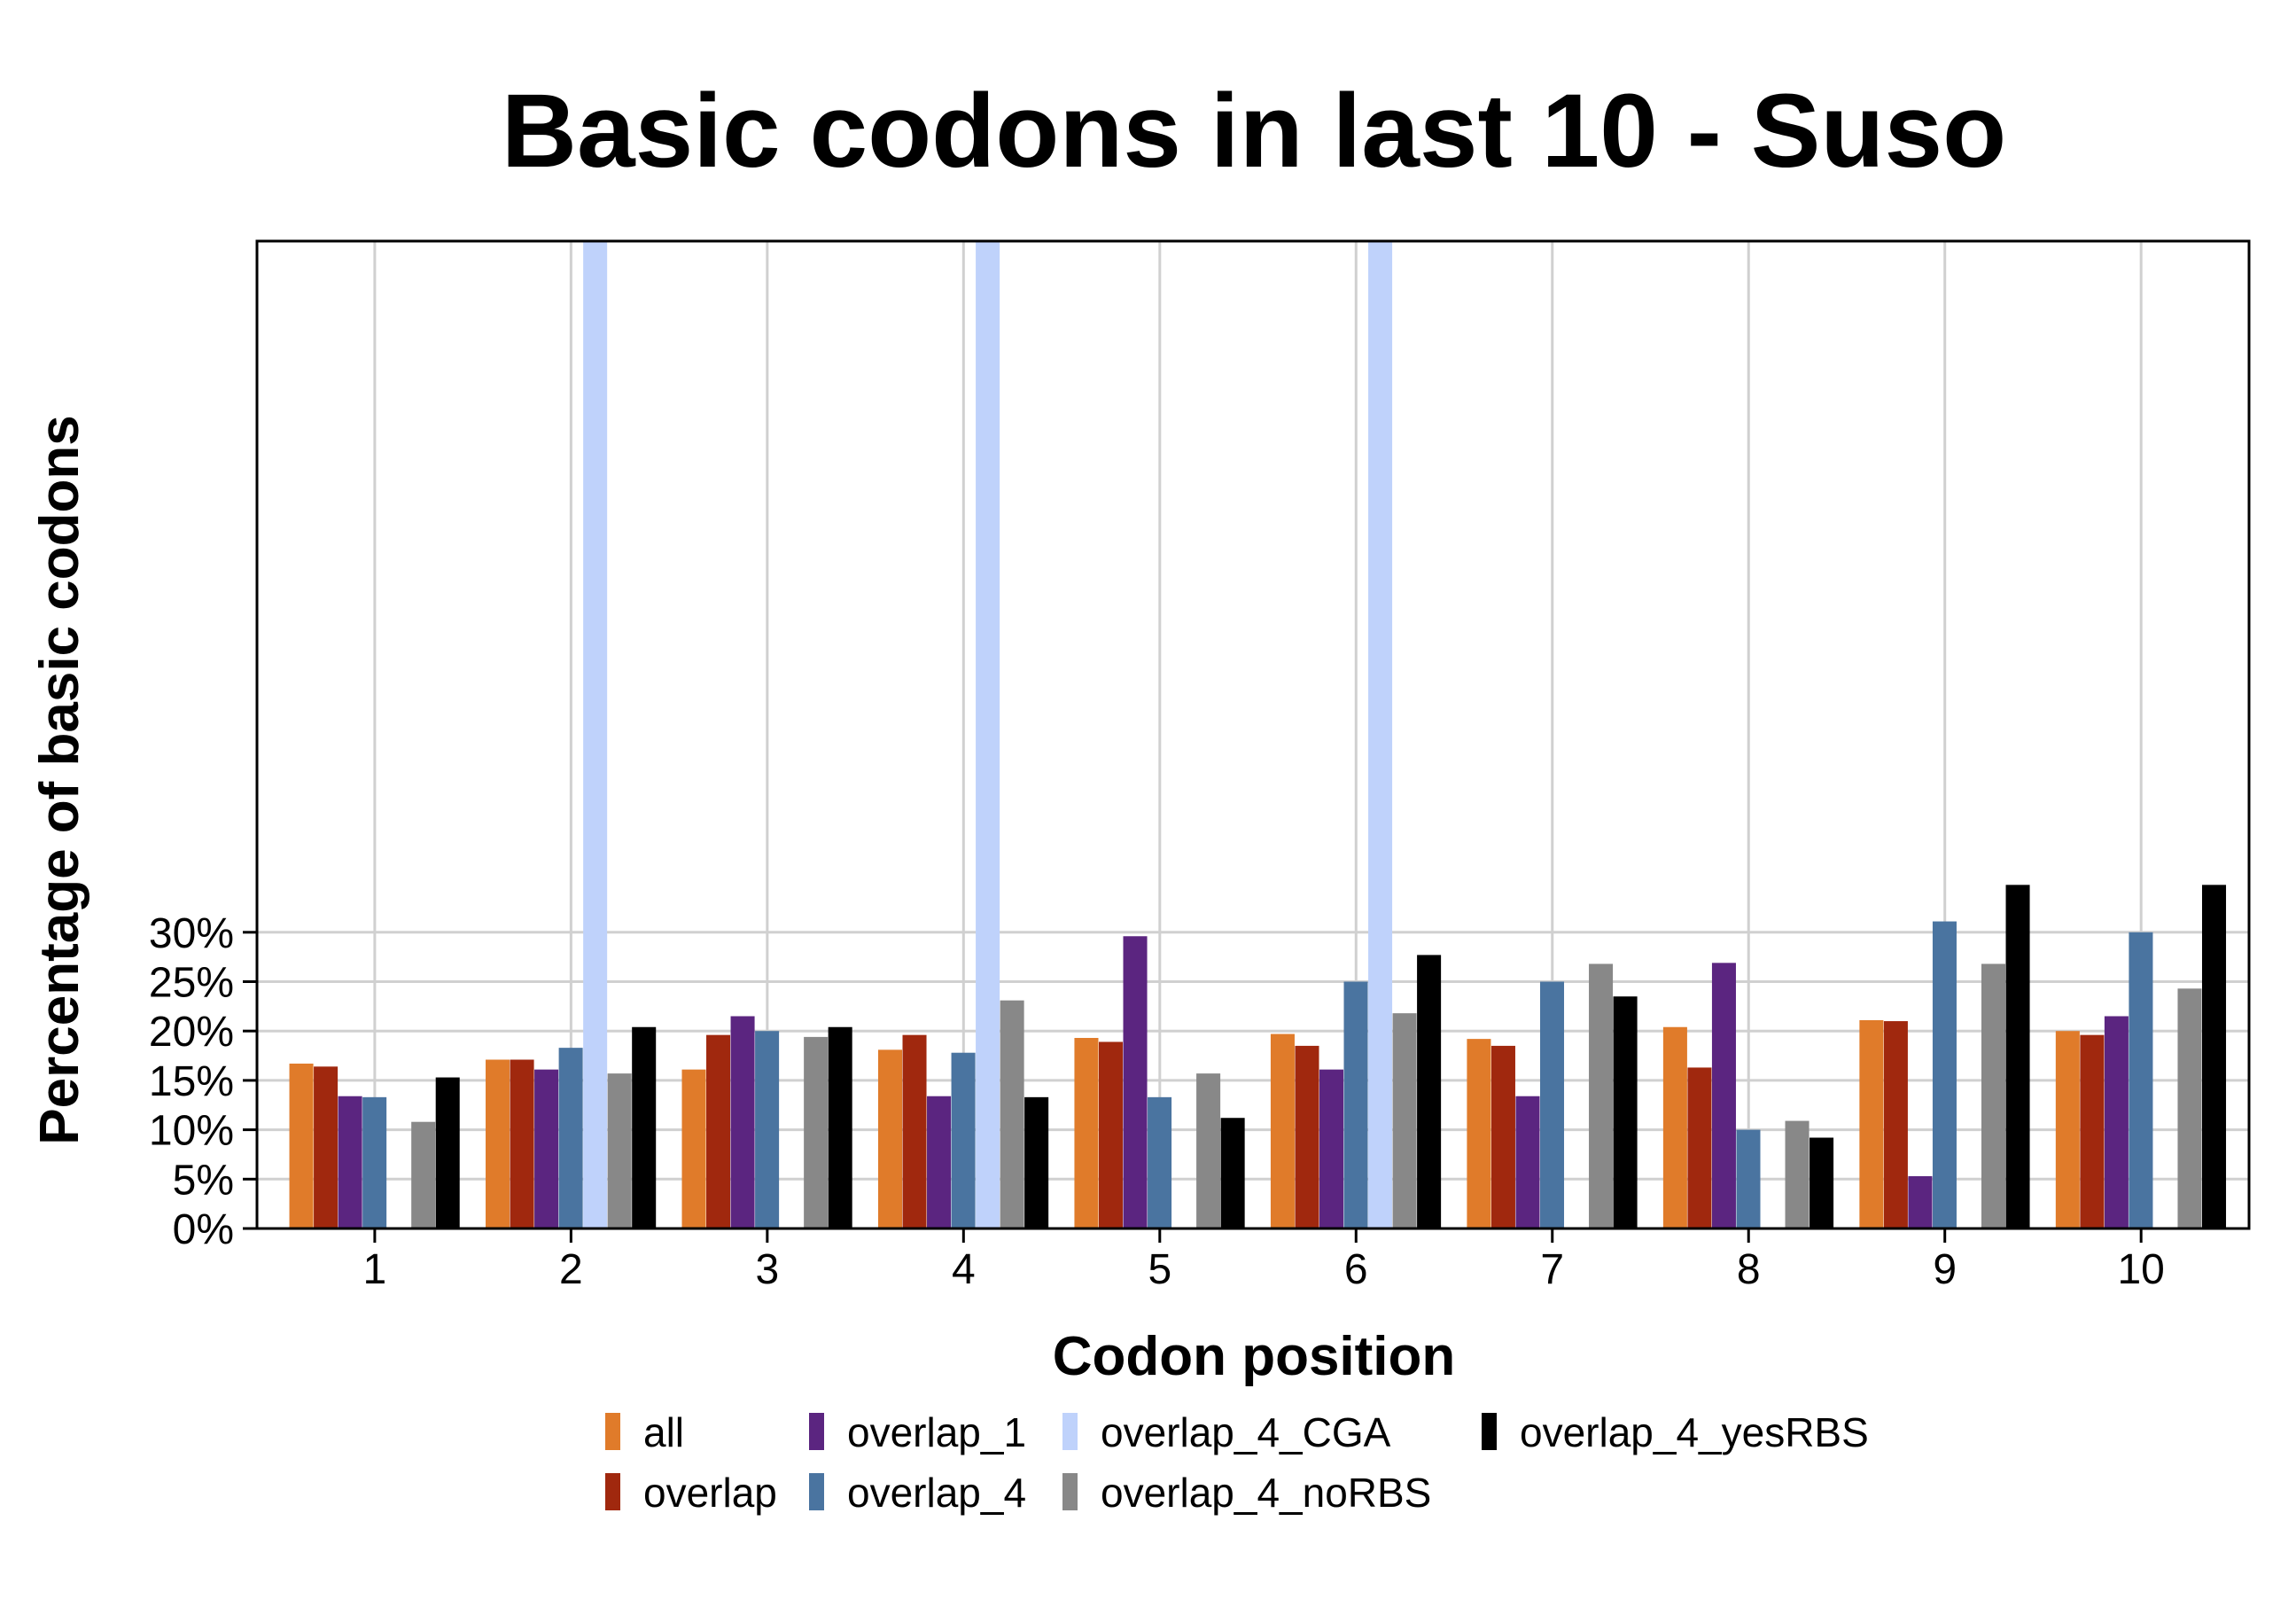 The width and height of the screenshot is (2296, 1599). I want to click on y-tick-label: 30%, so click(191, 933).